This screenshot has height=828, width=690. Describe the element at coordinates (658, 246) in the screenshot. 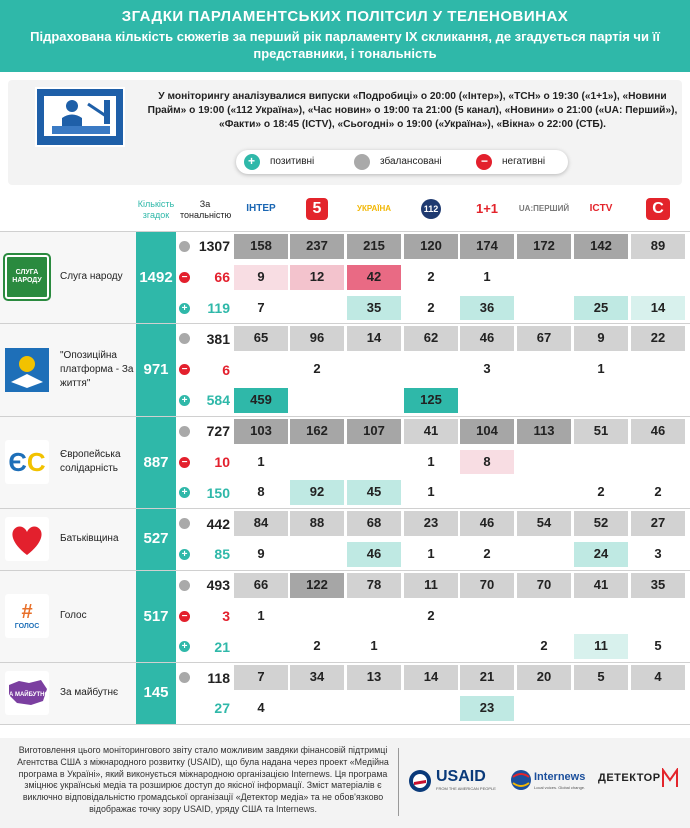

I see `table-cell: 89` at that location.